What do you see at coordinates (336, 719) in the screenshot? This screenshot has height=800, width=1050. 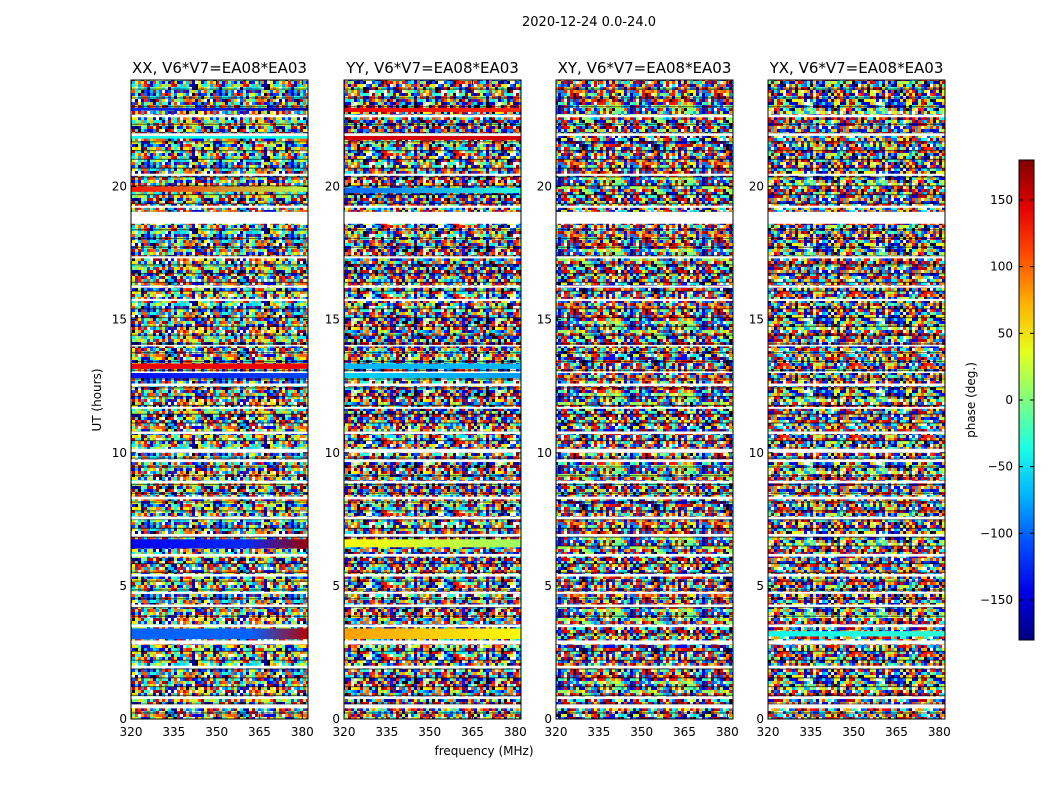 I see `y-tick-label: 0` at bounding box center [336, 719].